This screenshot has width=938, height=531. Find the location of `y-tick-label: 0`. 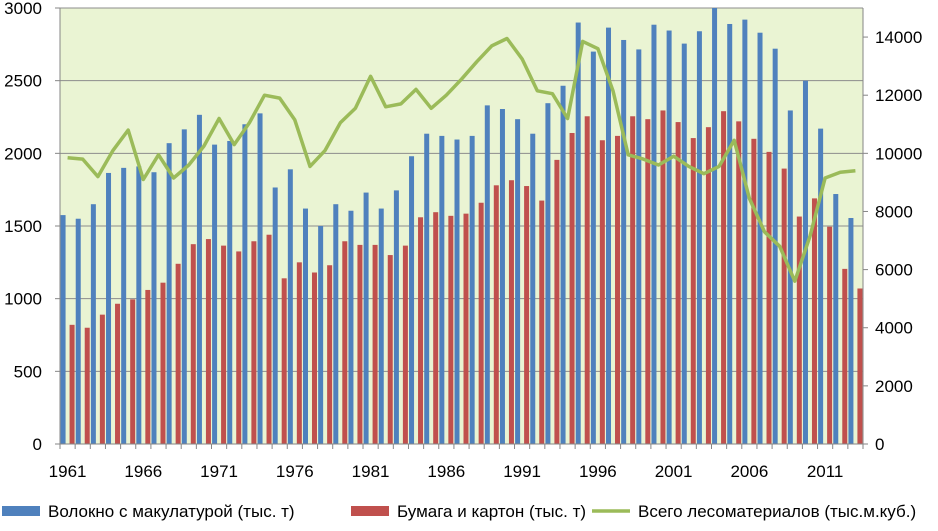

y-tick-label: 0 is located at coordinates (37, 444).